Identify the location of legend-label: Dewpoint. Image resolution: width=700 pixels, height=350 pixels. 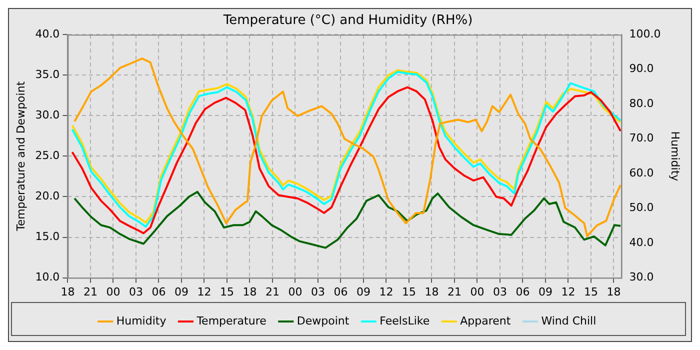
(323, 321).